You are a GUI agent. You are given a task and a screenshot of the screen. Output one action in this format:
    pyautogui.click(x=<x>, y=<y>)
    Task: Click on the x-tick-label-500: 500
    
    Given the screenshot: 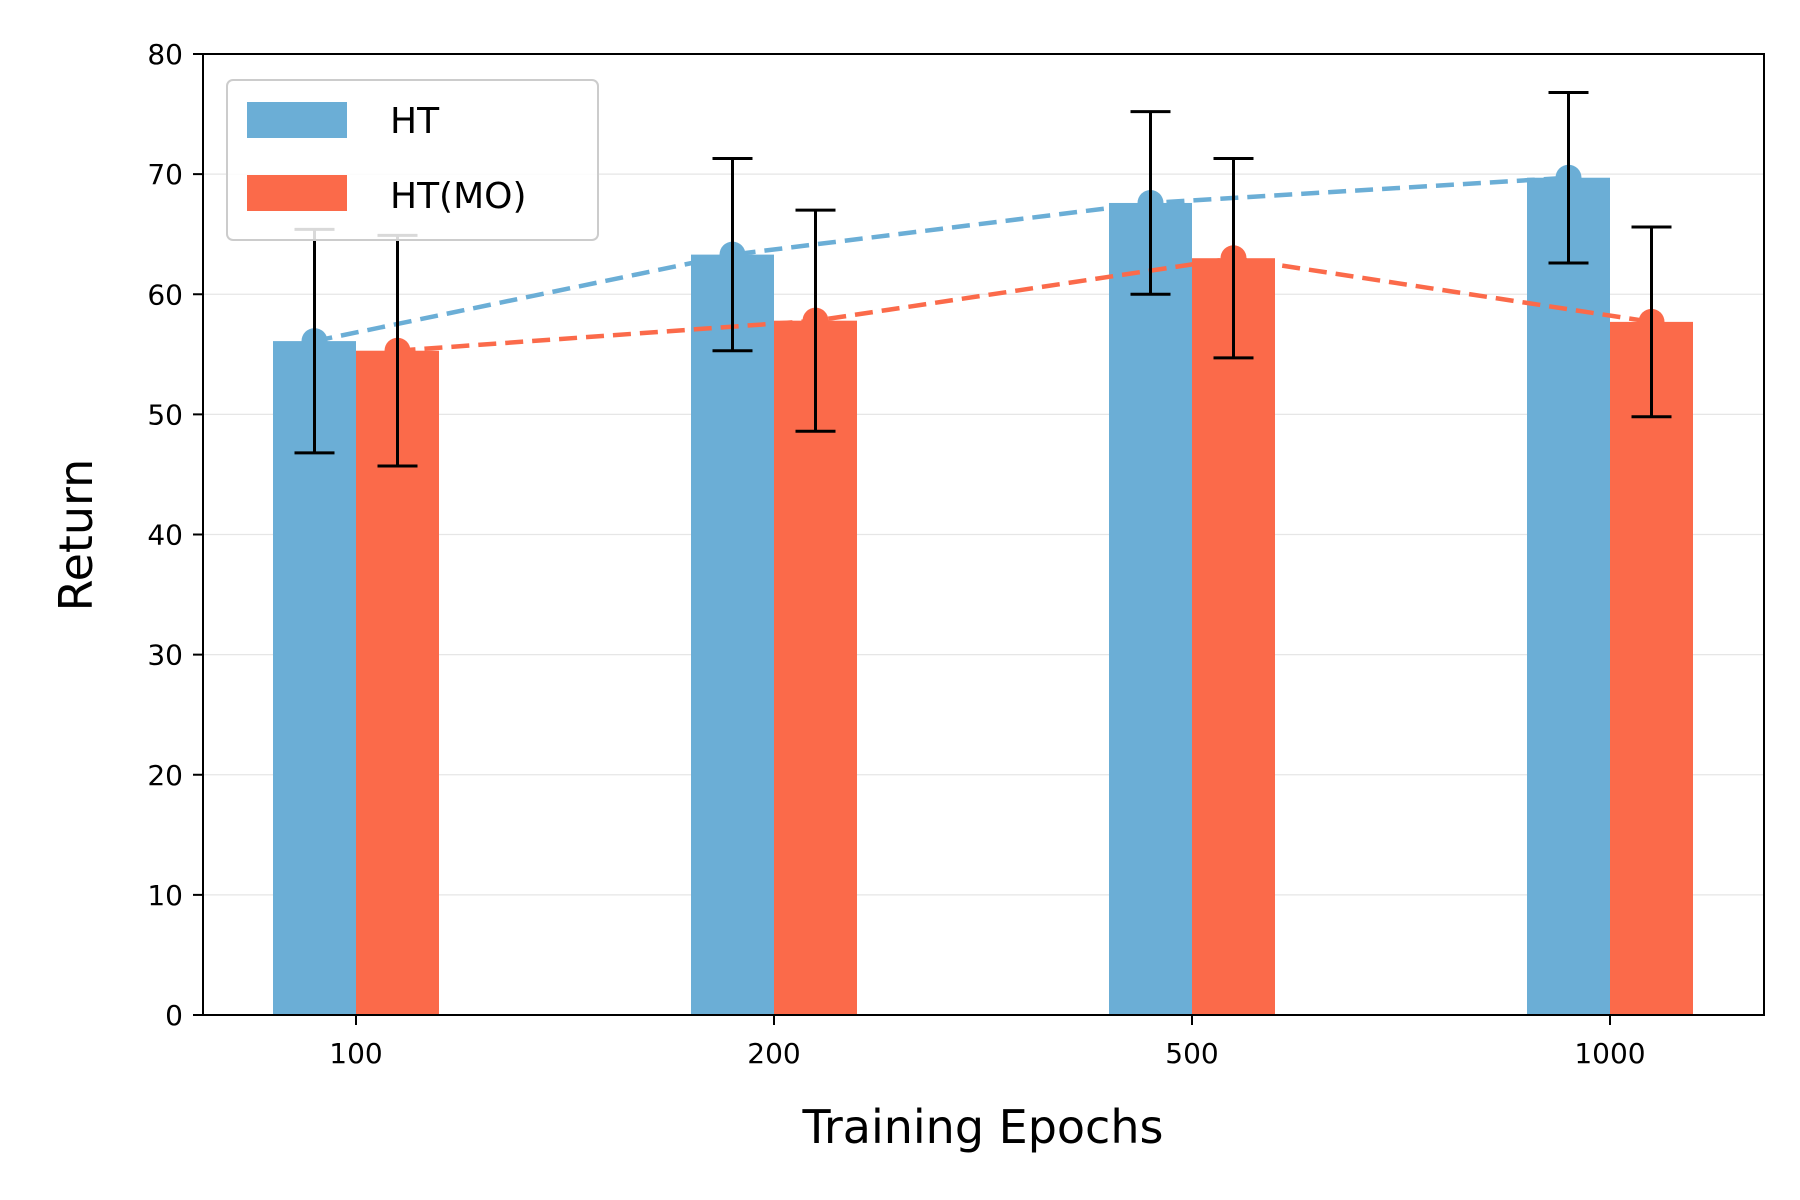 What is the action you would take?
    pyautogui.click(x=1191, y=1053)
    